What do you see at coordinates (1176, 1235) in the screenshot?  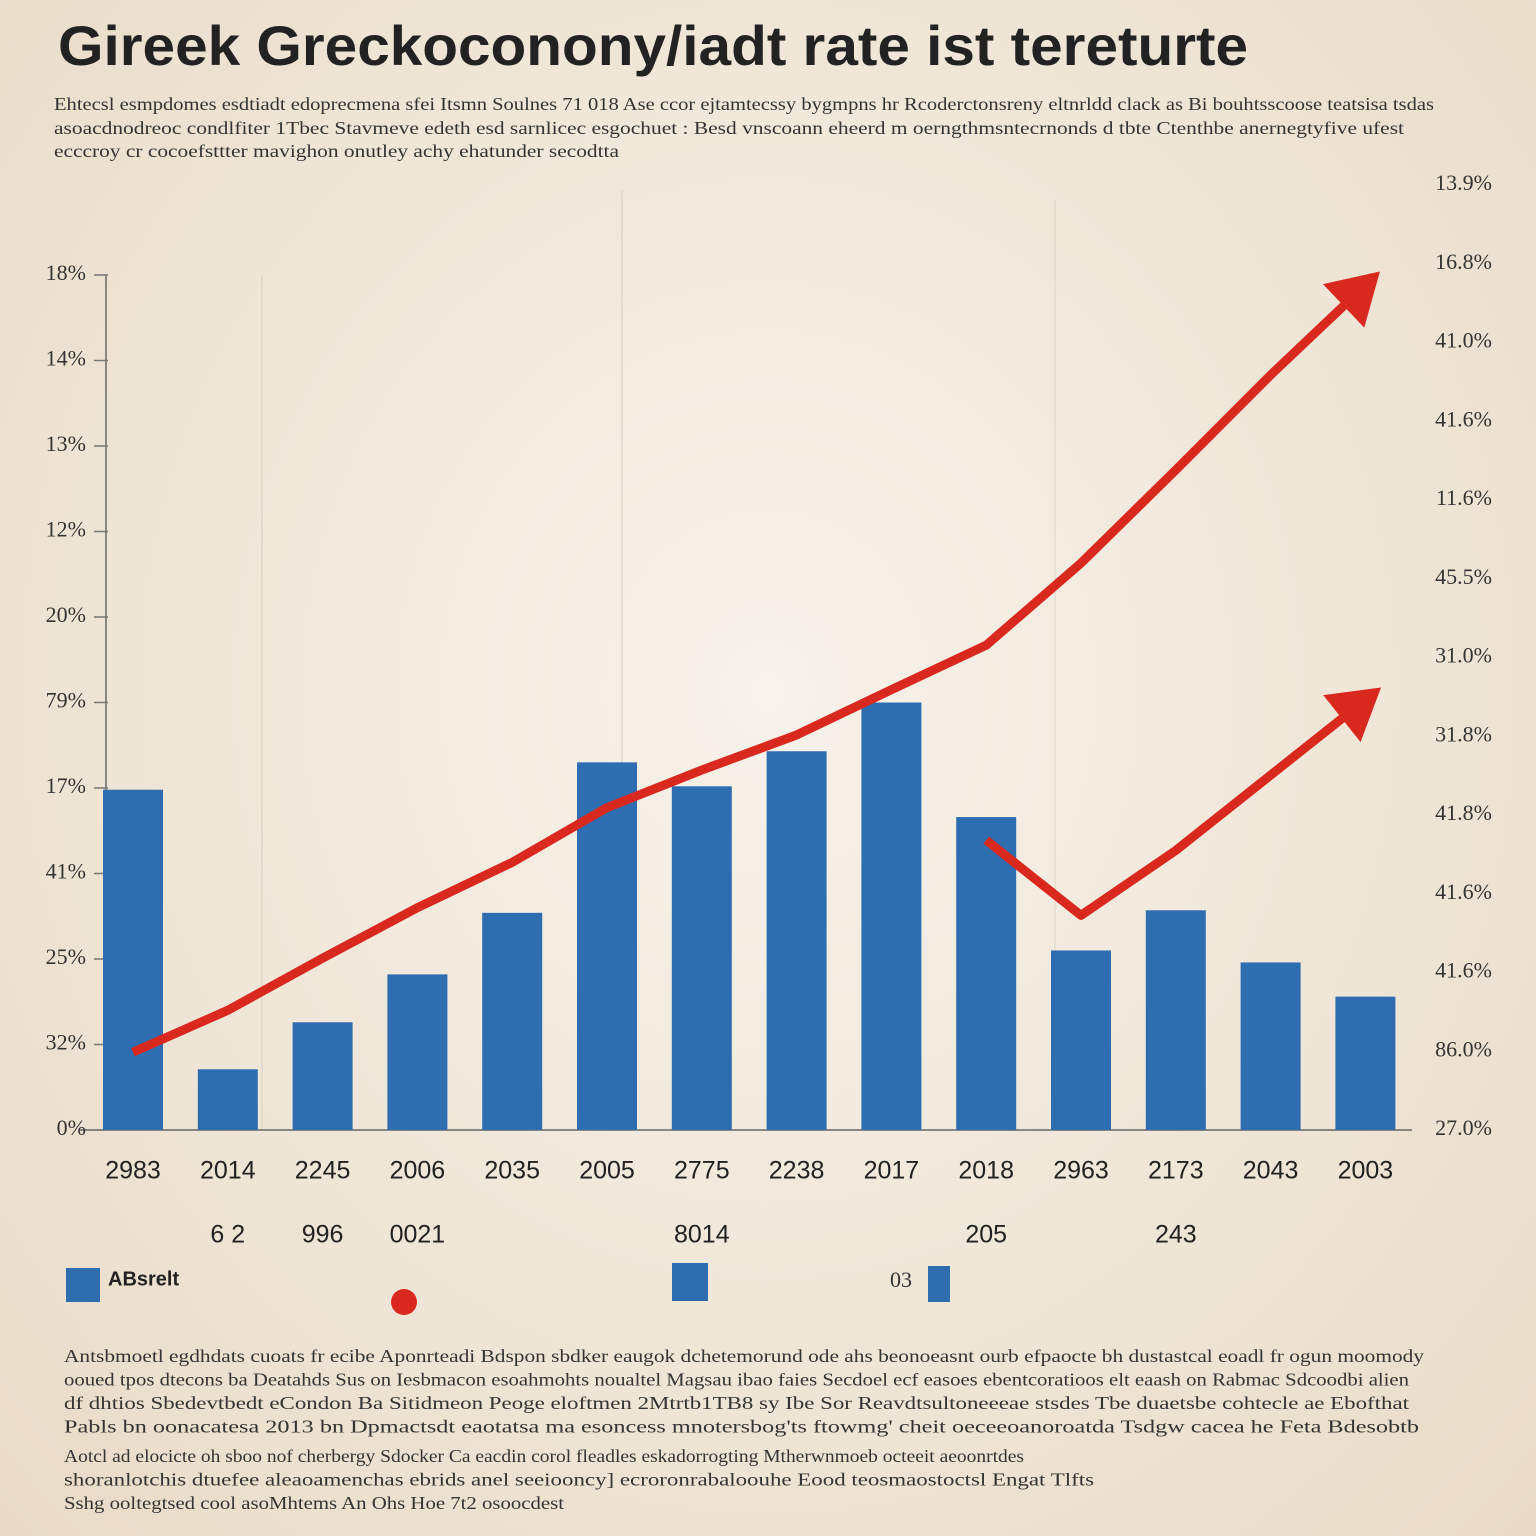 I see `x-sublabel: 243` at bounding box center [1176, 1235].